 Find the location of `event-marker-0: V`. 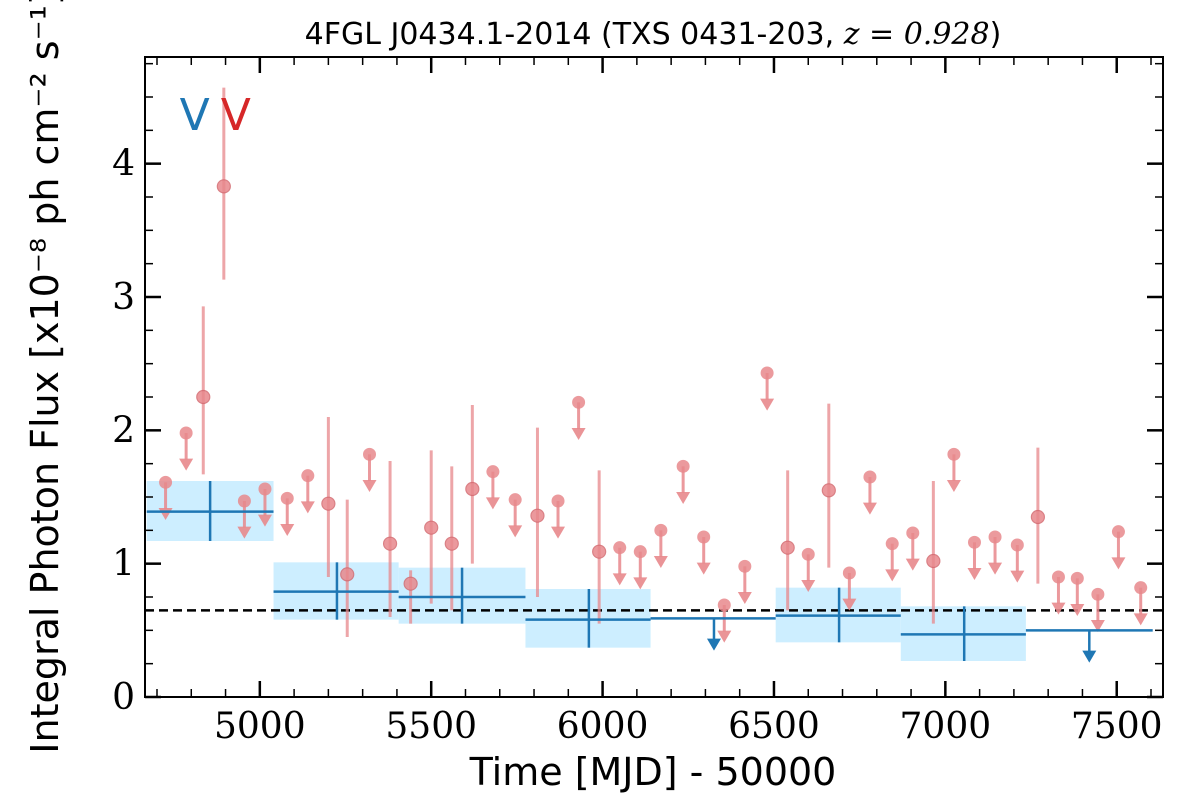

event-marker-0: V is located at coordinates (195, 115).